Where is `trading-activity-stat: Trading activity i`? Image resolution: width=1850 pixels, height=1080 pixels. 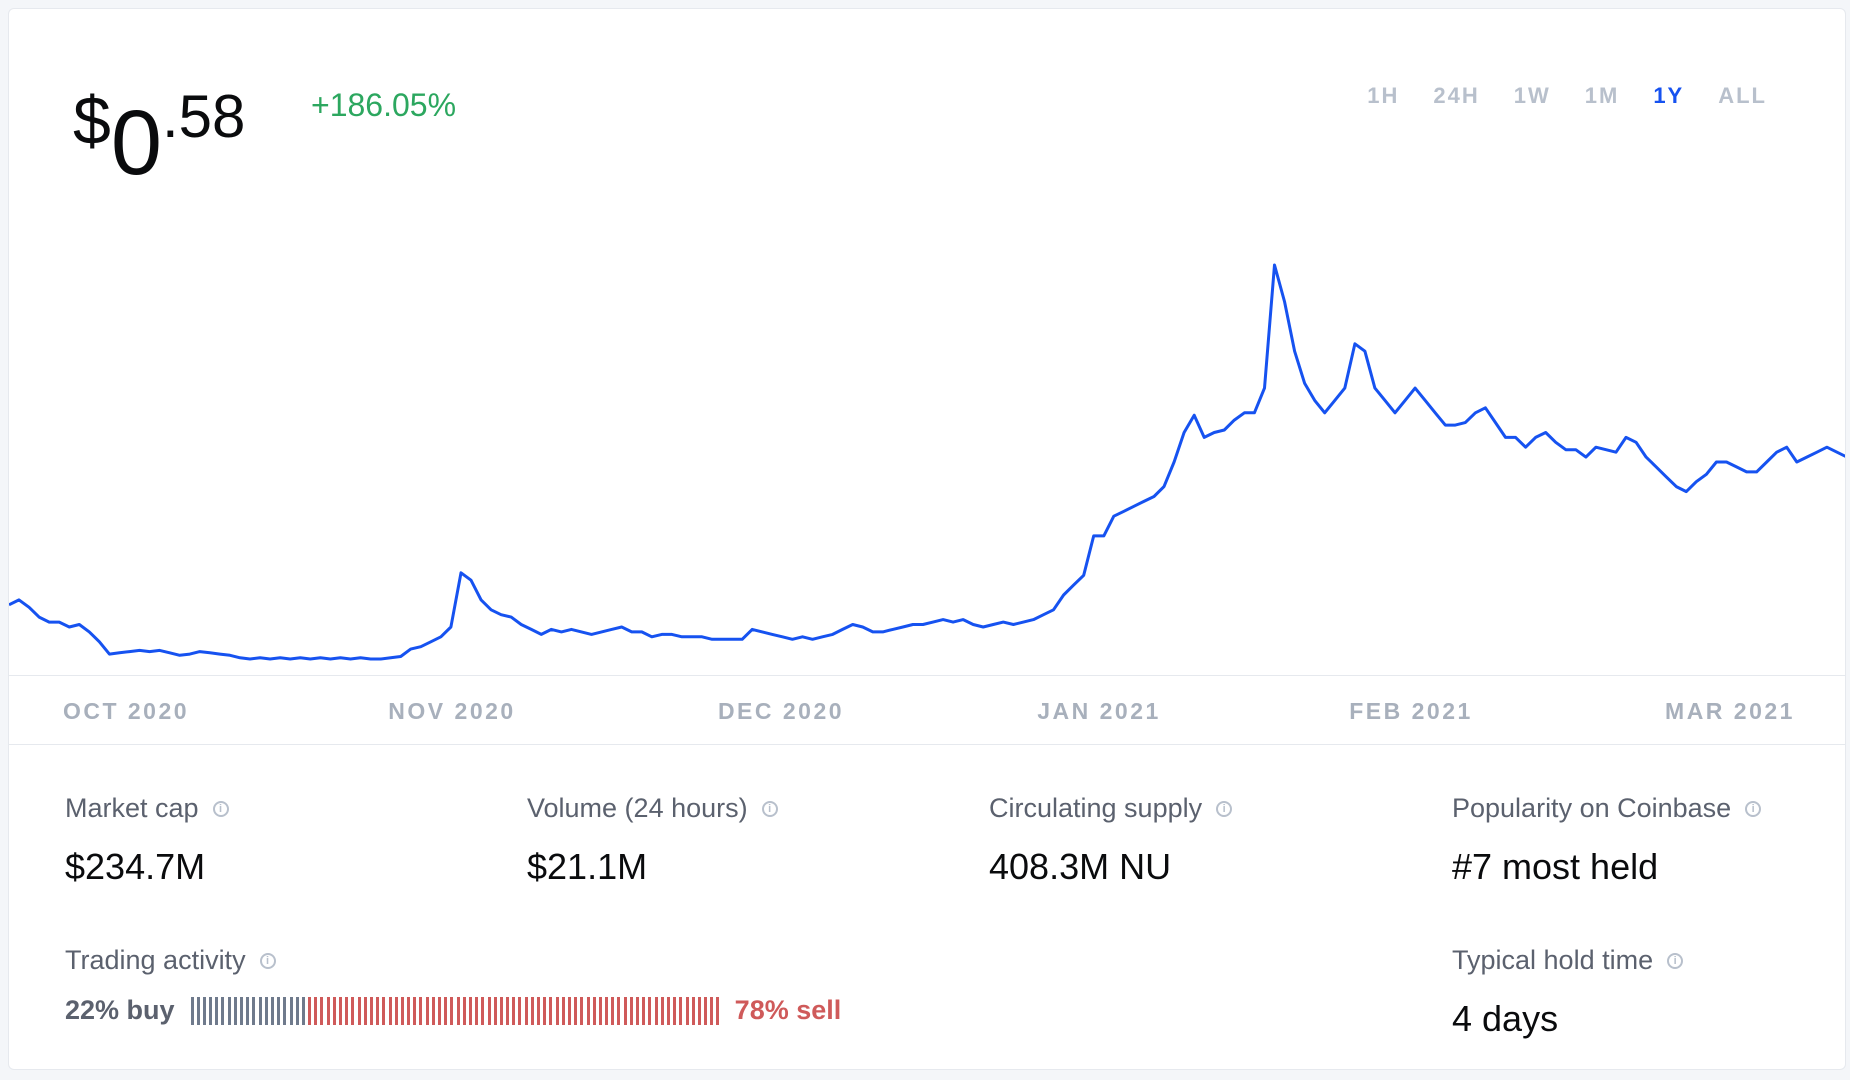
trading-activity-stat: Trading activity i is located at coordinates (170, 960).